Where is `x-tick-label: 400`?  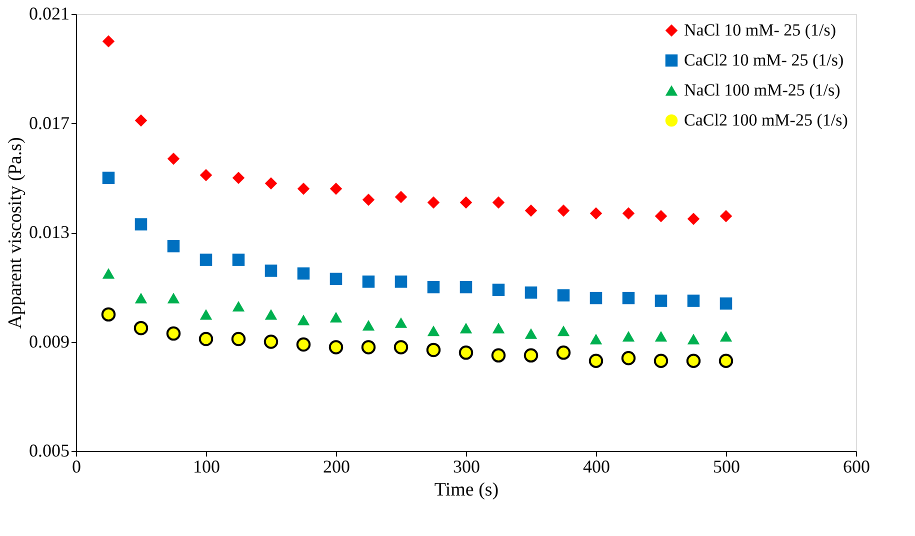 x-tick-label: 400 is located at coordinates (596, 466).